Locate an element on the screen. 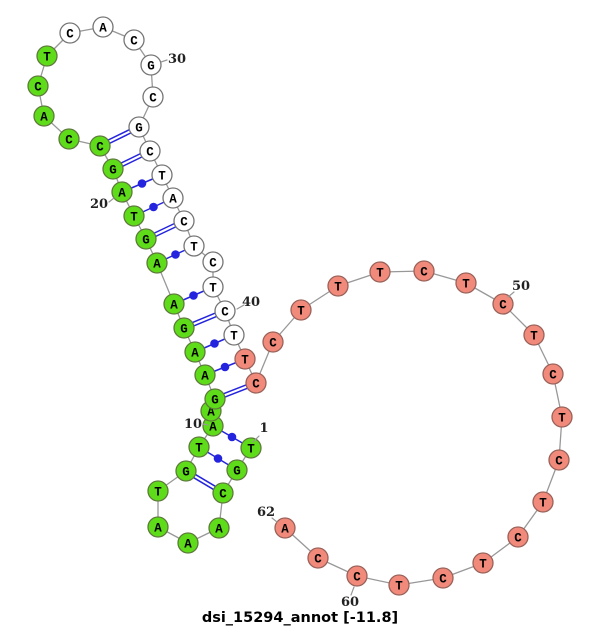  position-label: 30 is located at coordinates (177, 59).